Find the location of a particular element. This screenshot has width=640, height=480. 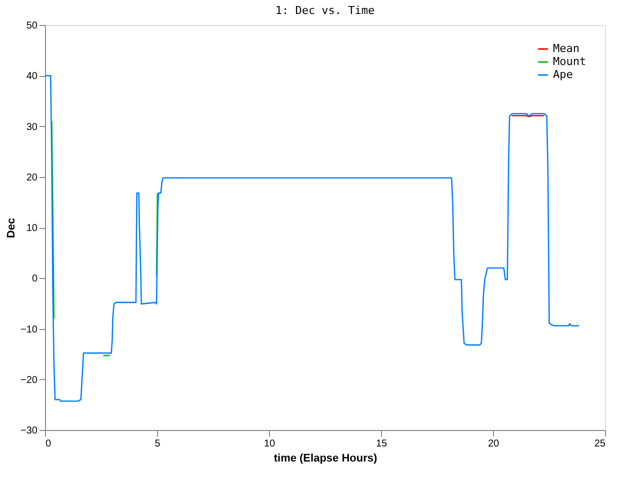

x-axis-title: time (Elapse Hours) is located at coordinates (326, 458).